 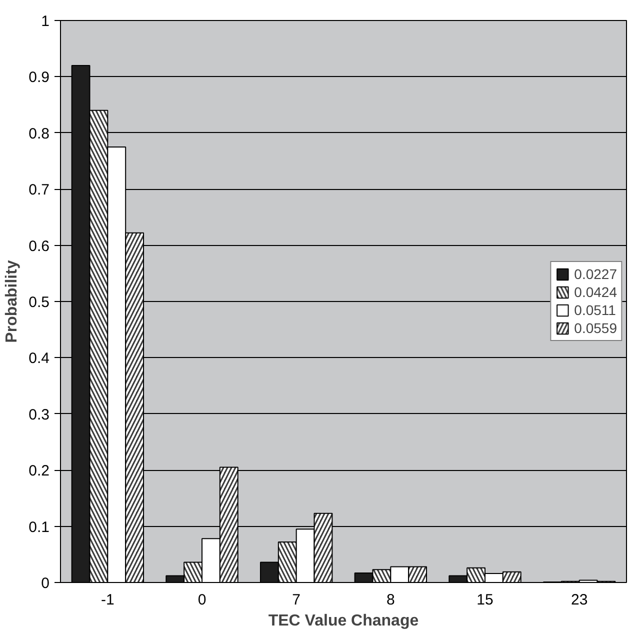 I want to click on legend-label: 0.0424, so click(x=595, y=292).